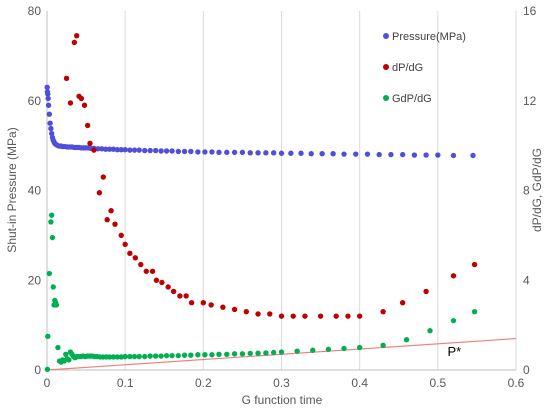  What do you see at coordinates (424, 68) in the screenshot?
I see `legend: Pressure(MPa) dP/dG GdP/dG` at bounding box center [424, 68].